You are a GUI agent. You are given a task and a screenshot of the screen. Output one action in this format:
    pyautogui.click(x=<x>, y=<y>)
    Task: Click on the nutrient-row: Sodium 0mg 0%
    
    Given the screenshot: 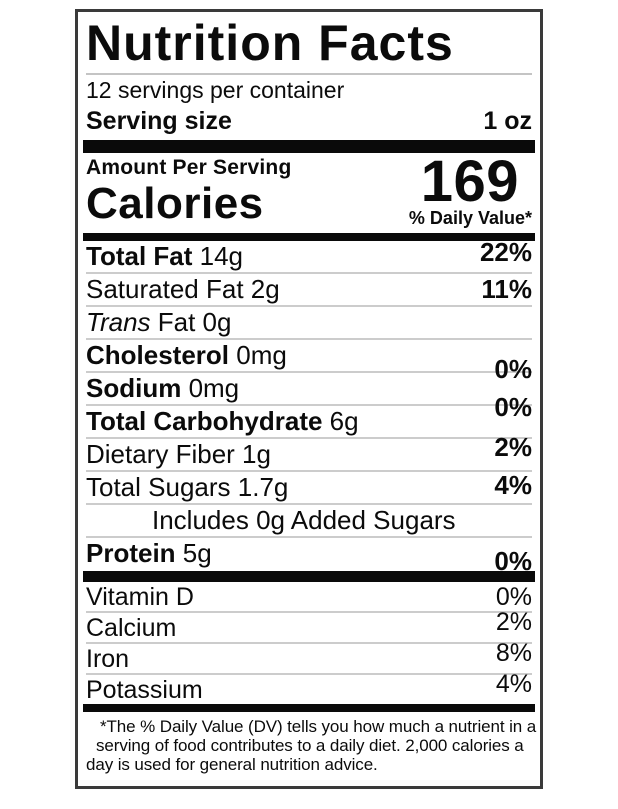 What is the action you would take?
    pyautogui.click(x=309, y=397)
    